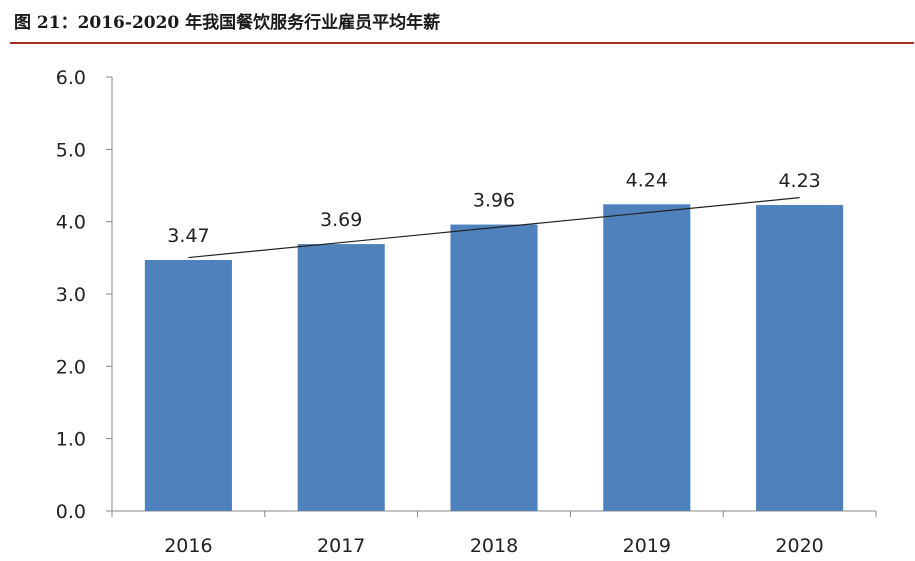  What do you see at coordinates (494, 367) in the screenshot?
I see `bar-2018` at bounding box center [494, 367].